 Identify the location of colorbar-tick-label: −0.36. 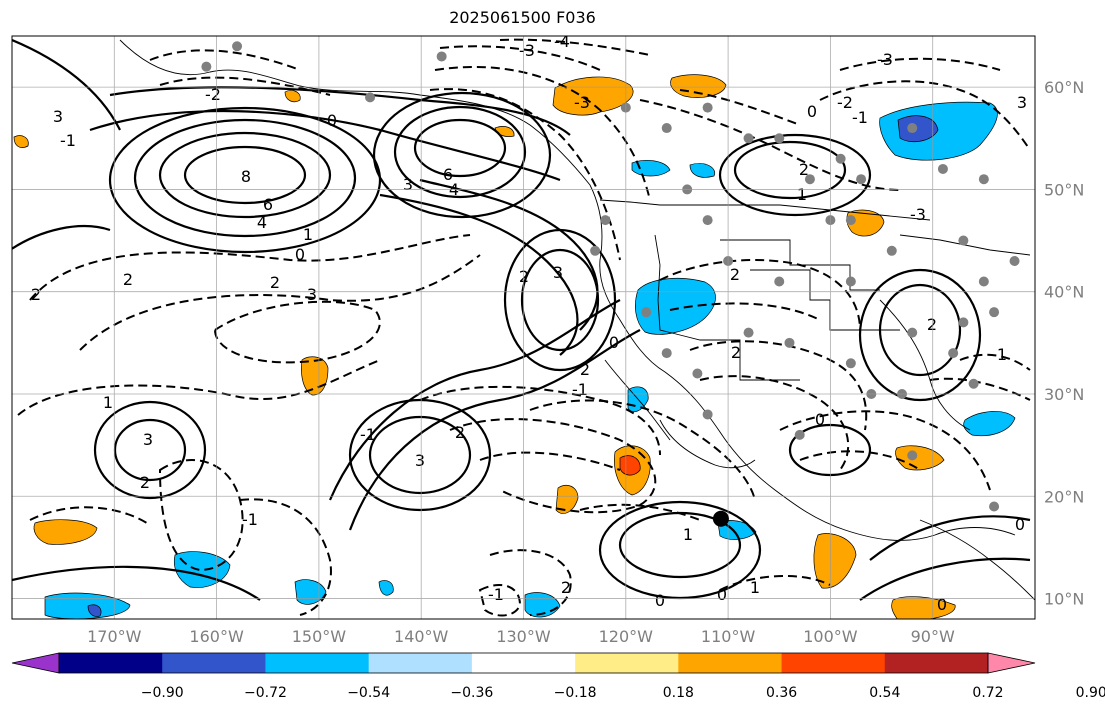
(471, 693).